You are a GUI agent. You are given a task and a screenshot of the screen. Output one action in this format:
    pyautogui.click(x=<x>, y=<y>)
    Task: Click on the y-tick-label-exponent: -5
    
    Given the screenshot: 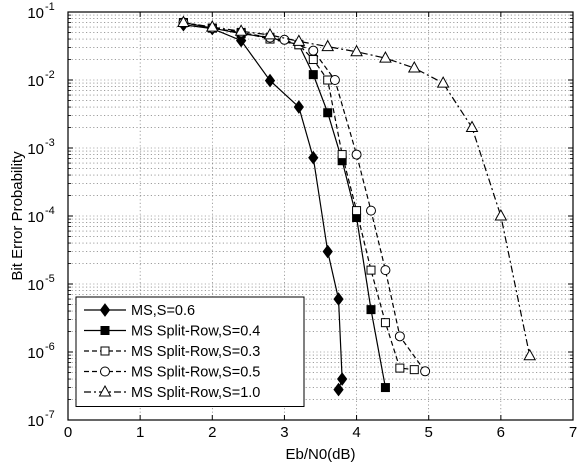 What is the action you would take?
    pyautogui.click(x=50, y=279)
    